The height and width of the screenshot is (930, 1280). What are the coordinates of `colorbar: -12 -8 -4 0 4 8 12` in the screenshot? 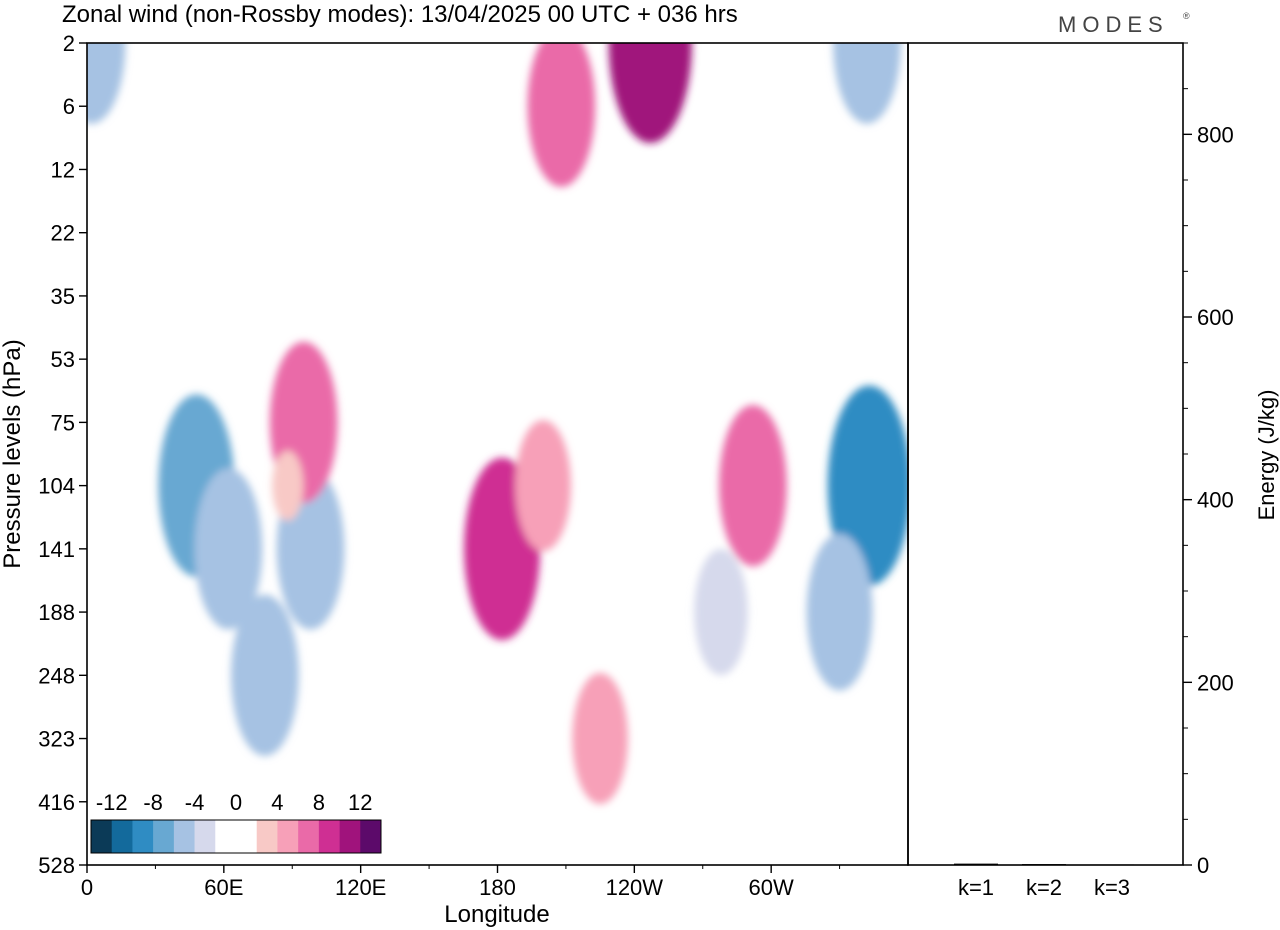 It's located at (237, 821).